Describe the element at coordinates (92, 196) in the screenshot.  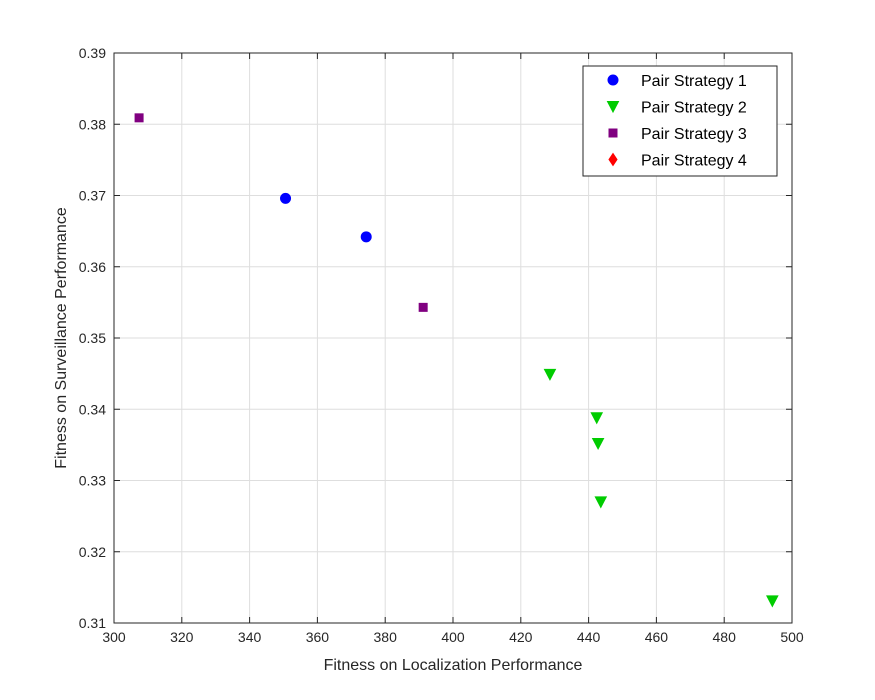
I see `y-tick-label: 0.37` at that location.